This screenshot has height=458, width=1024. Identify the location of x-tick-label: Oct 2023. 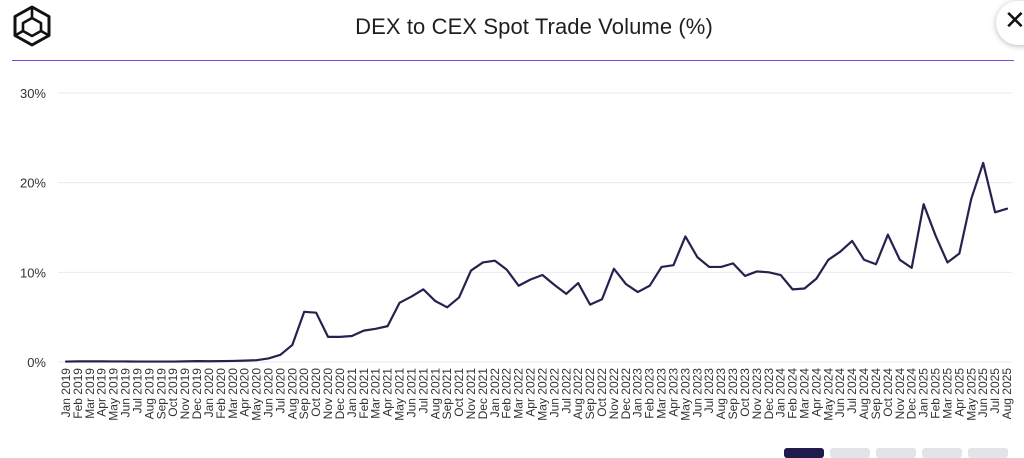
(745, 392).